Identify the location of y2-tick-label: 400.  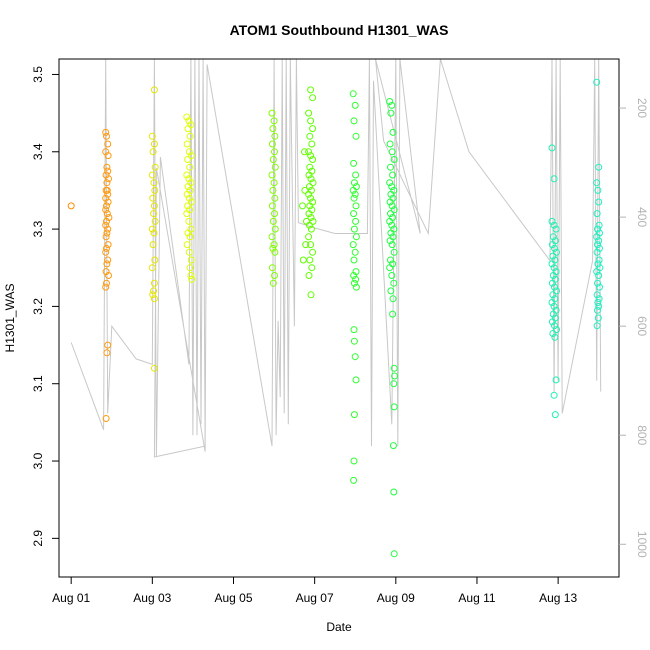
(642, 217).